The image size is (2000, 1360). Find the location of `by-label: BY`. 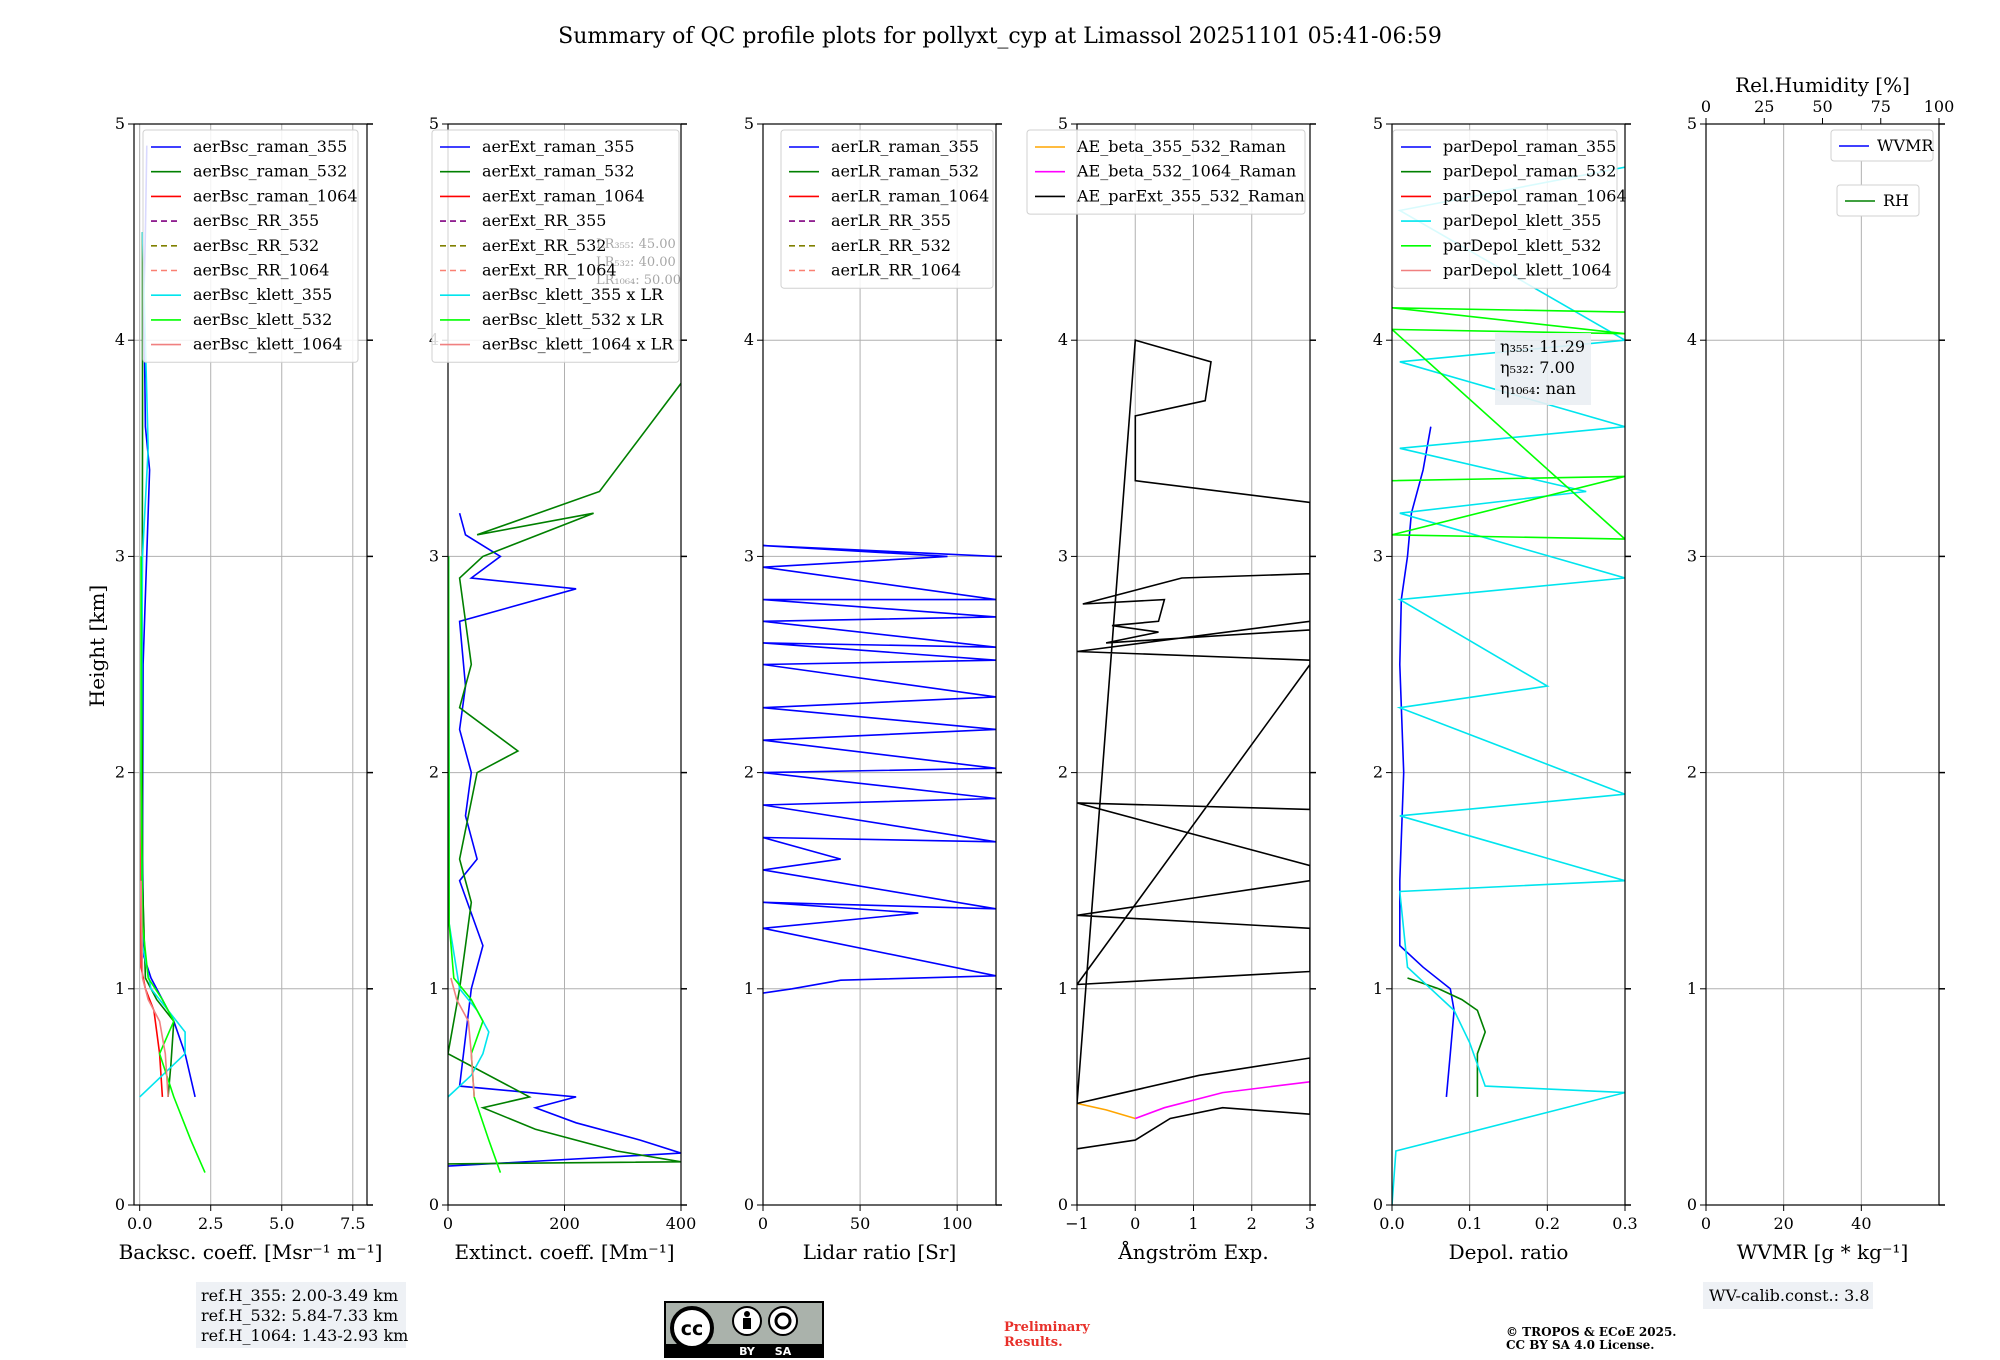

by-label: BY is located at coordinates (747, 1351).